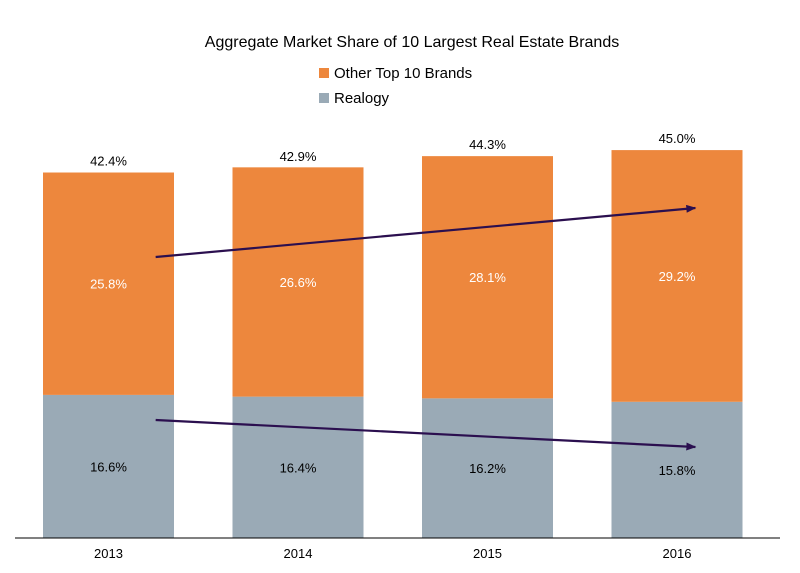  What do you see at coordinates (108, 161) in the screenshot?
I see `total-label-2013: 42.4%` at bounding box center [108, 161].